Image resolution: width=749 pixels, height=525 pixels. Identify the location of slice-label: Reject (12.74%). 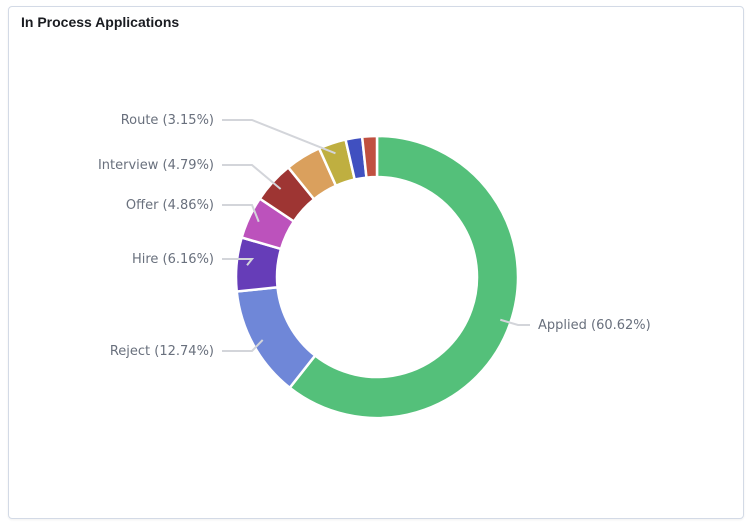
(162, 351).